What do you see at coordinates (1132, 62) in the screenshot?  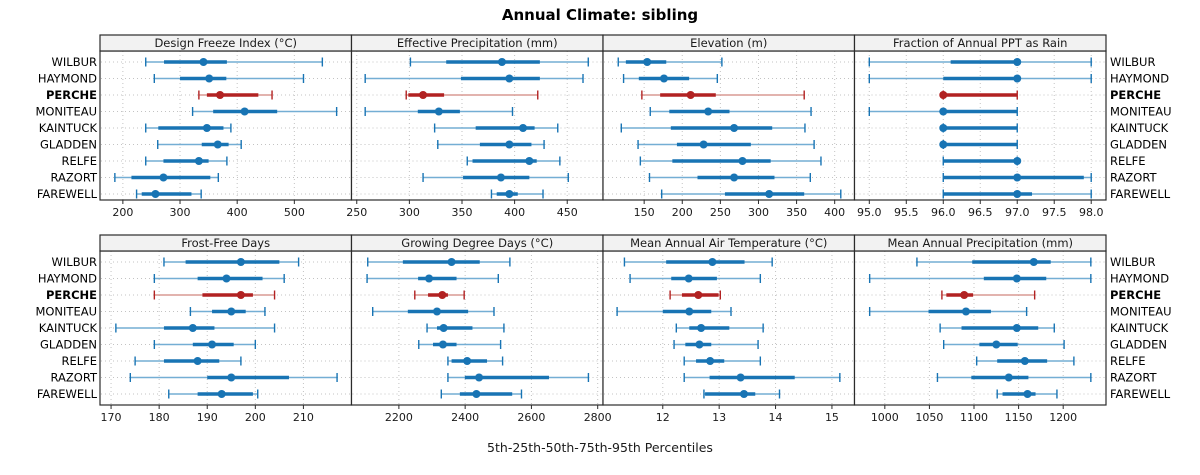 I see `site-label-right-wilbur: WILBUR` at bounding box center [1132, 62].